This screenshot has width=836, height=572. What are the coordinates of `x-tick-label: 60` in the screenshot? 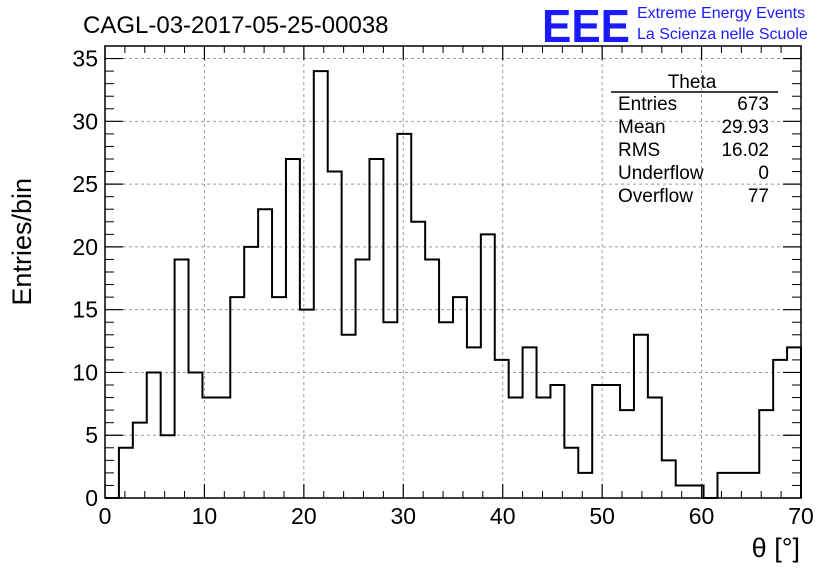 It's located at (702, 516).